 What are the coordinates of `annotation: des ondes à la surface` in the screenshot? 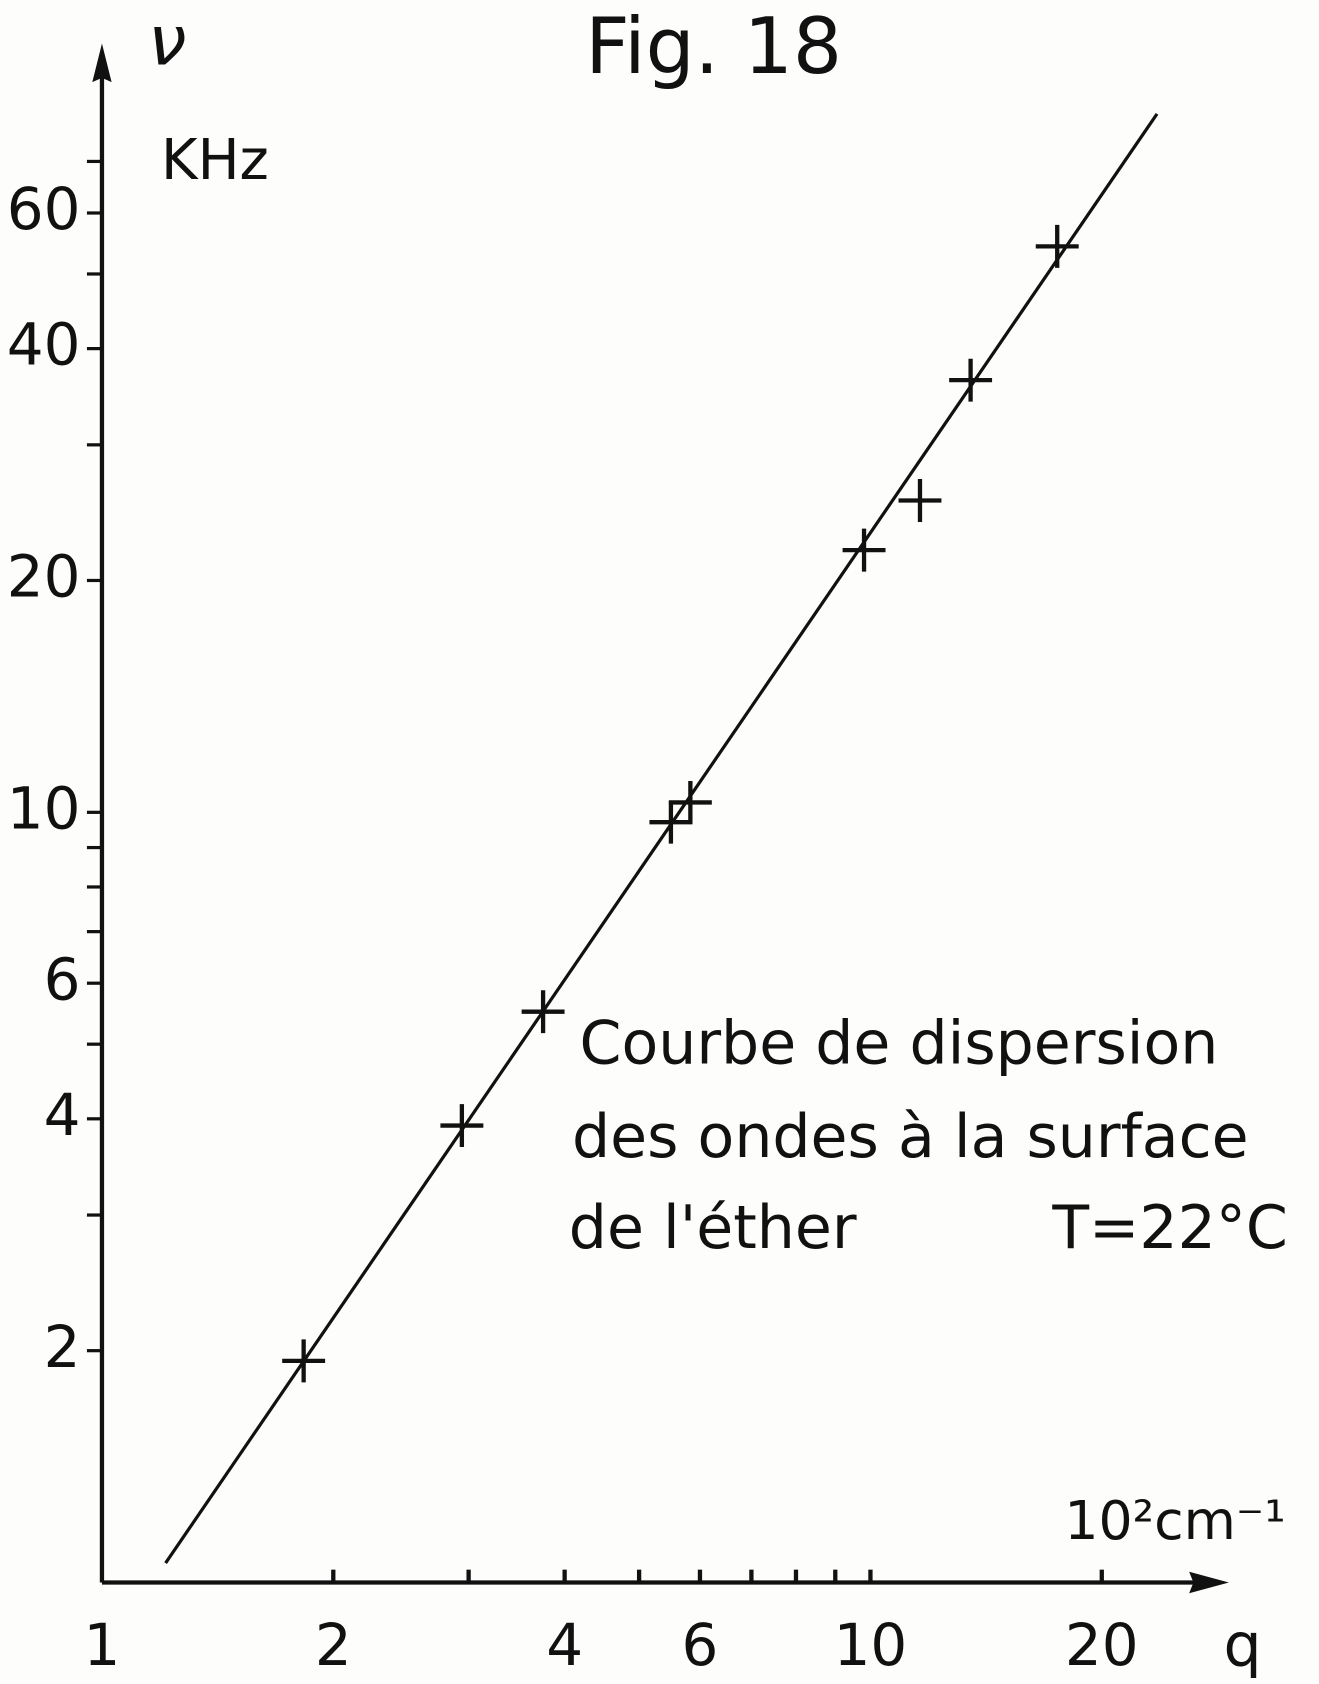 It's located at (910, 1137).